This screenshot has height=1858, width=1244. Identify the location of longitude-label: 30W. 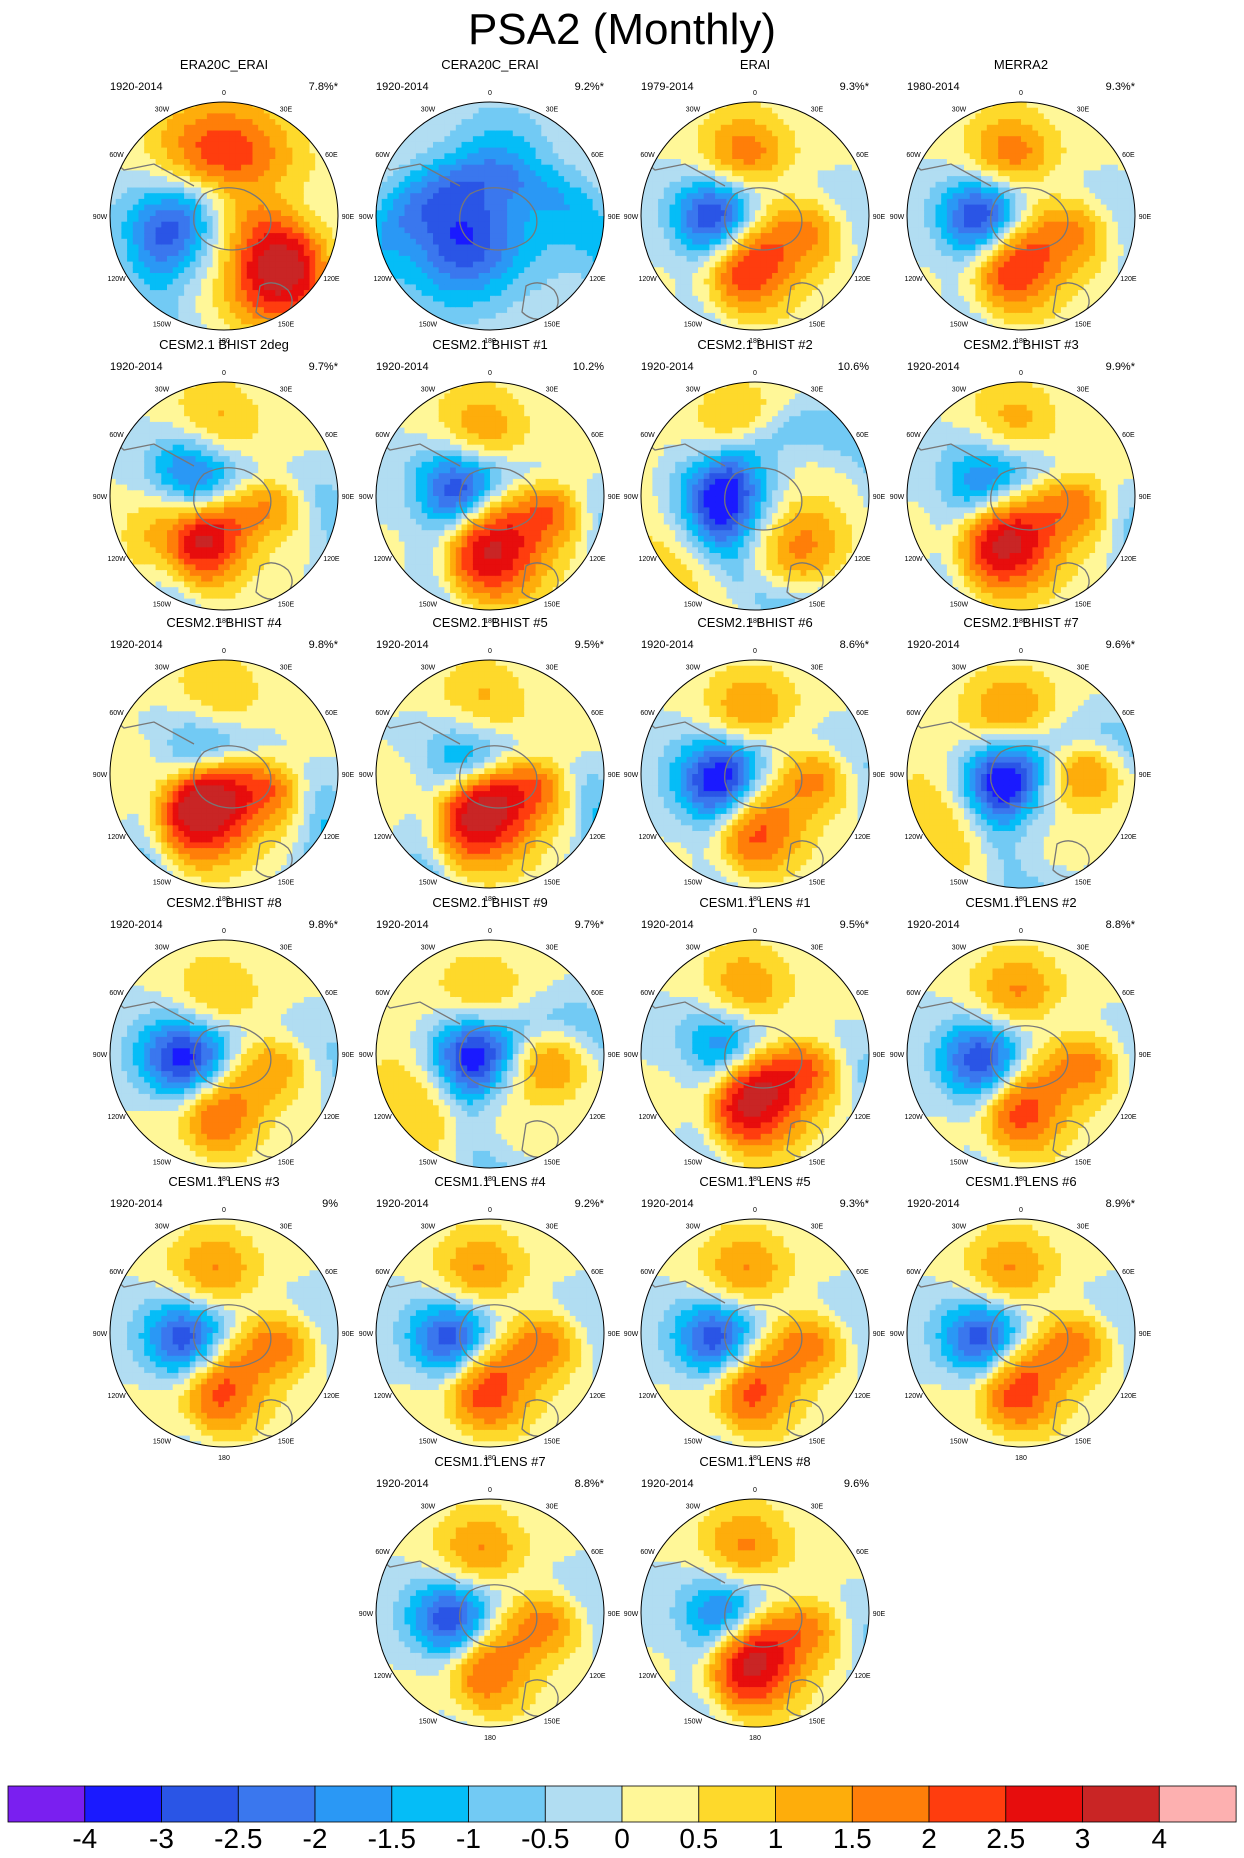
(693, 110).